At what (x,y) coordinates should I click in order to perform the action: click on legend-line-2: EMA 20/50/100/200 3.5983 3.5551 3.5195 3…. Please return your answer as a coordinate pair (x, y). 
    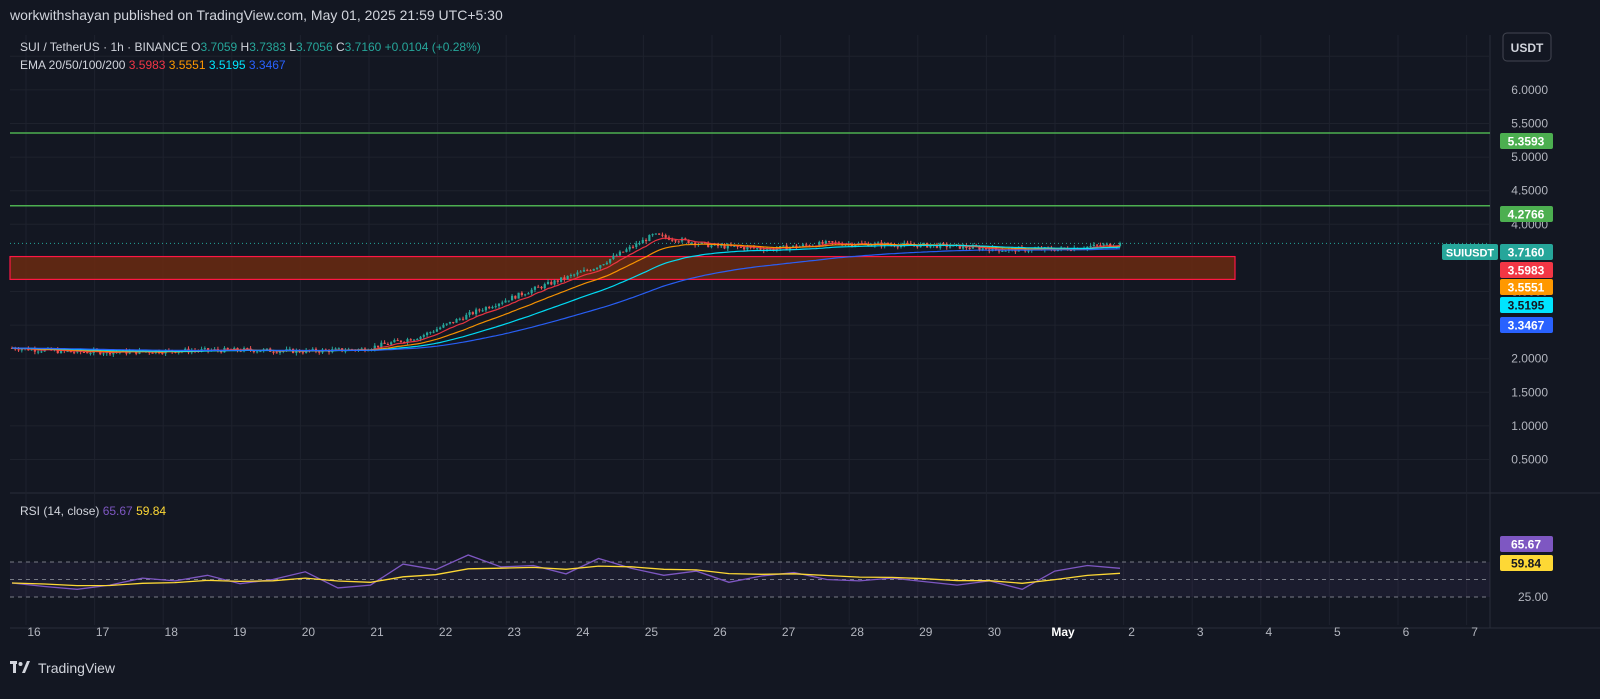
    Looking at the image, I should click on (153, 65).